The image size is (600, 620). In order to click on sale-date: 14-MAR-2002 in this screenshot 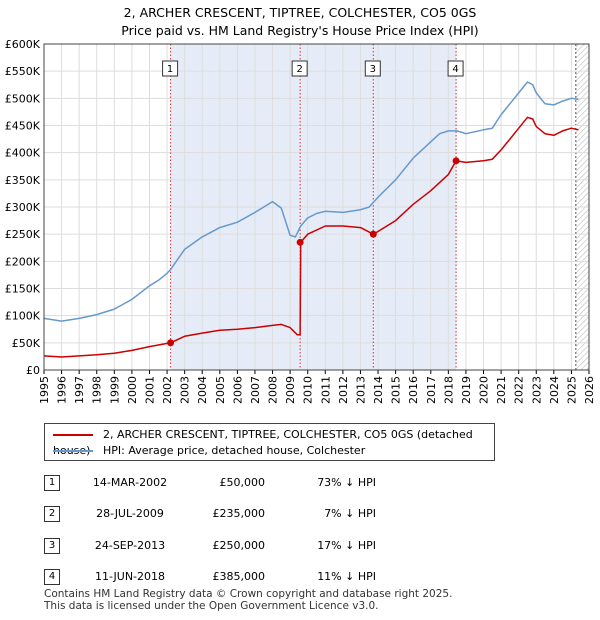, I will do `click(130, 482)`.